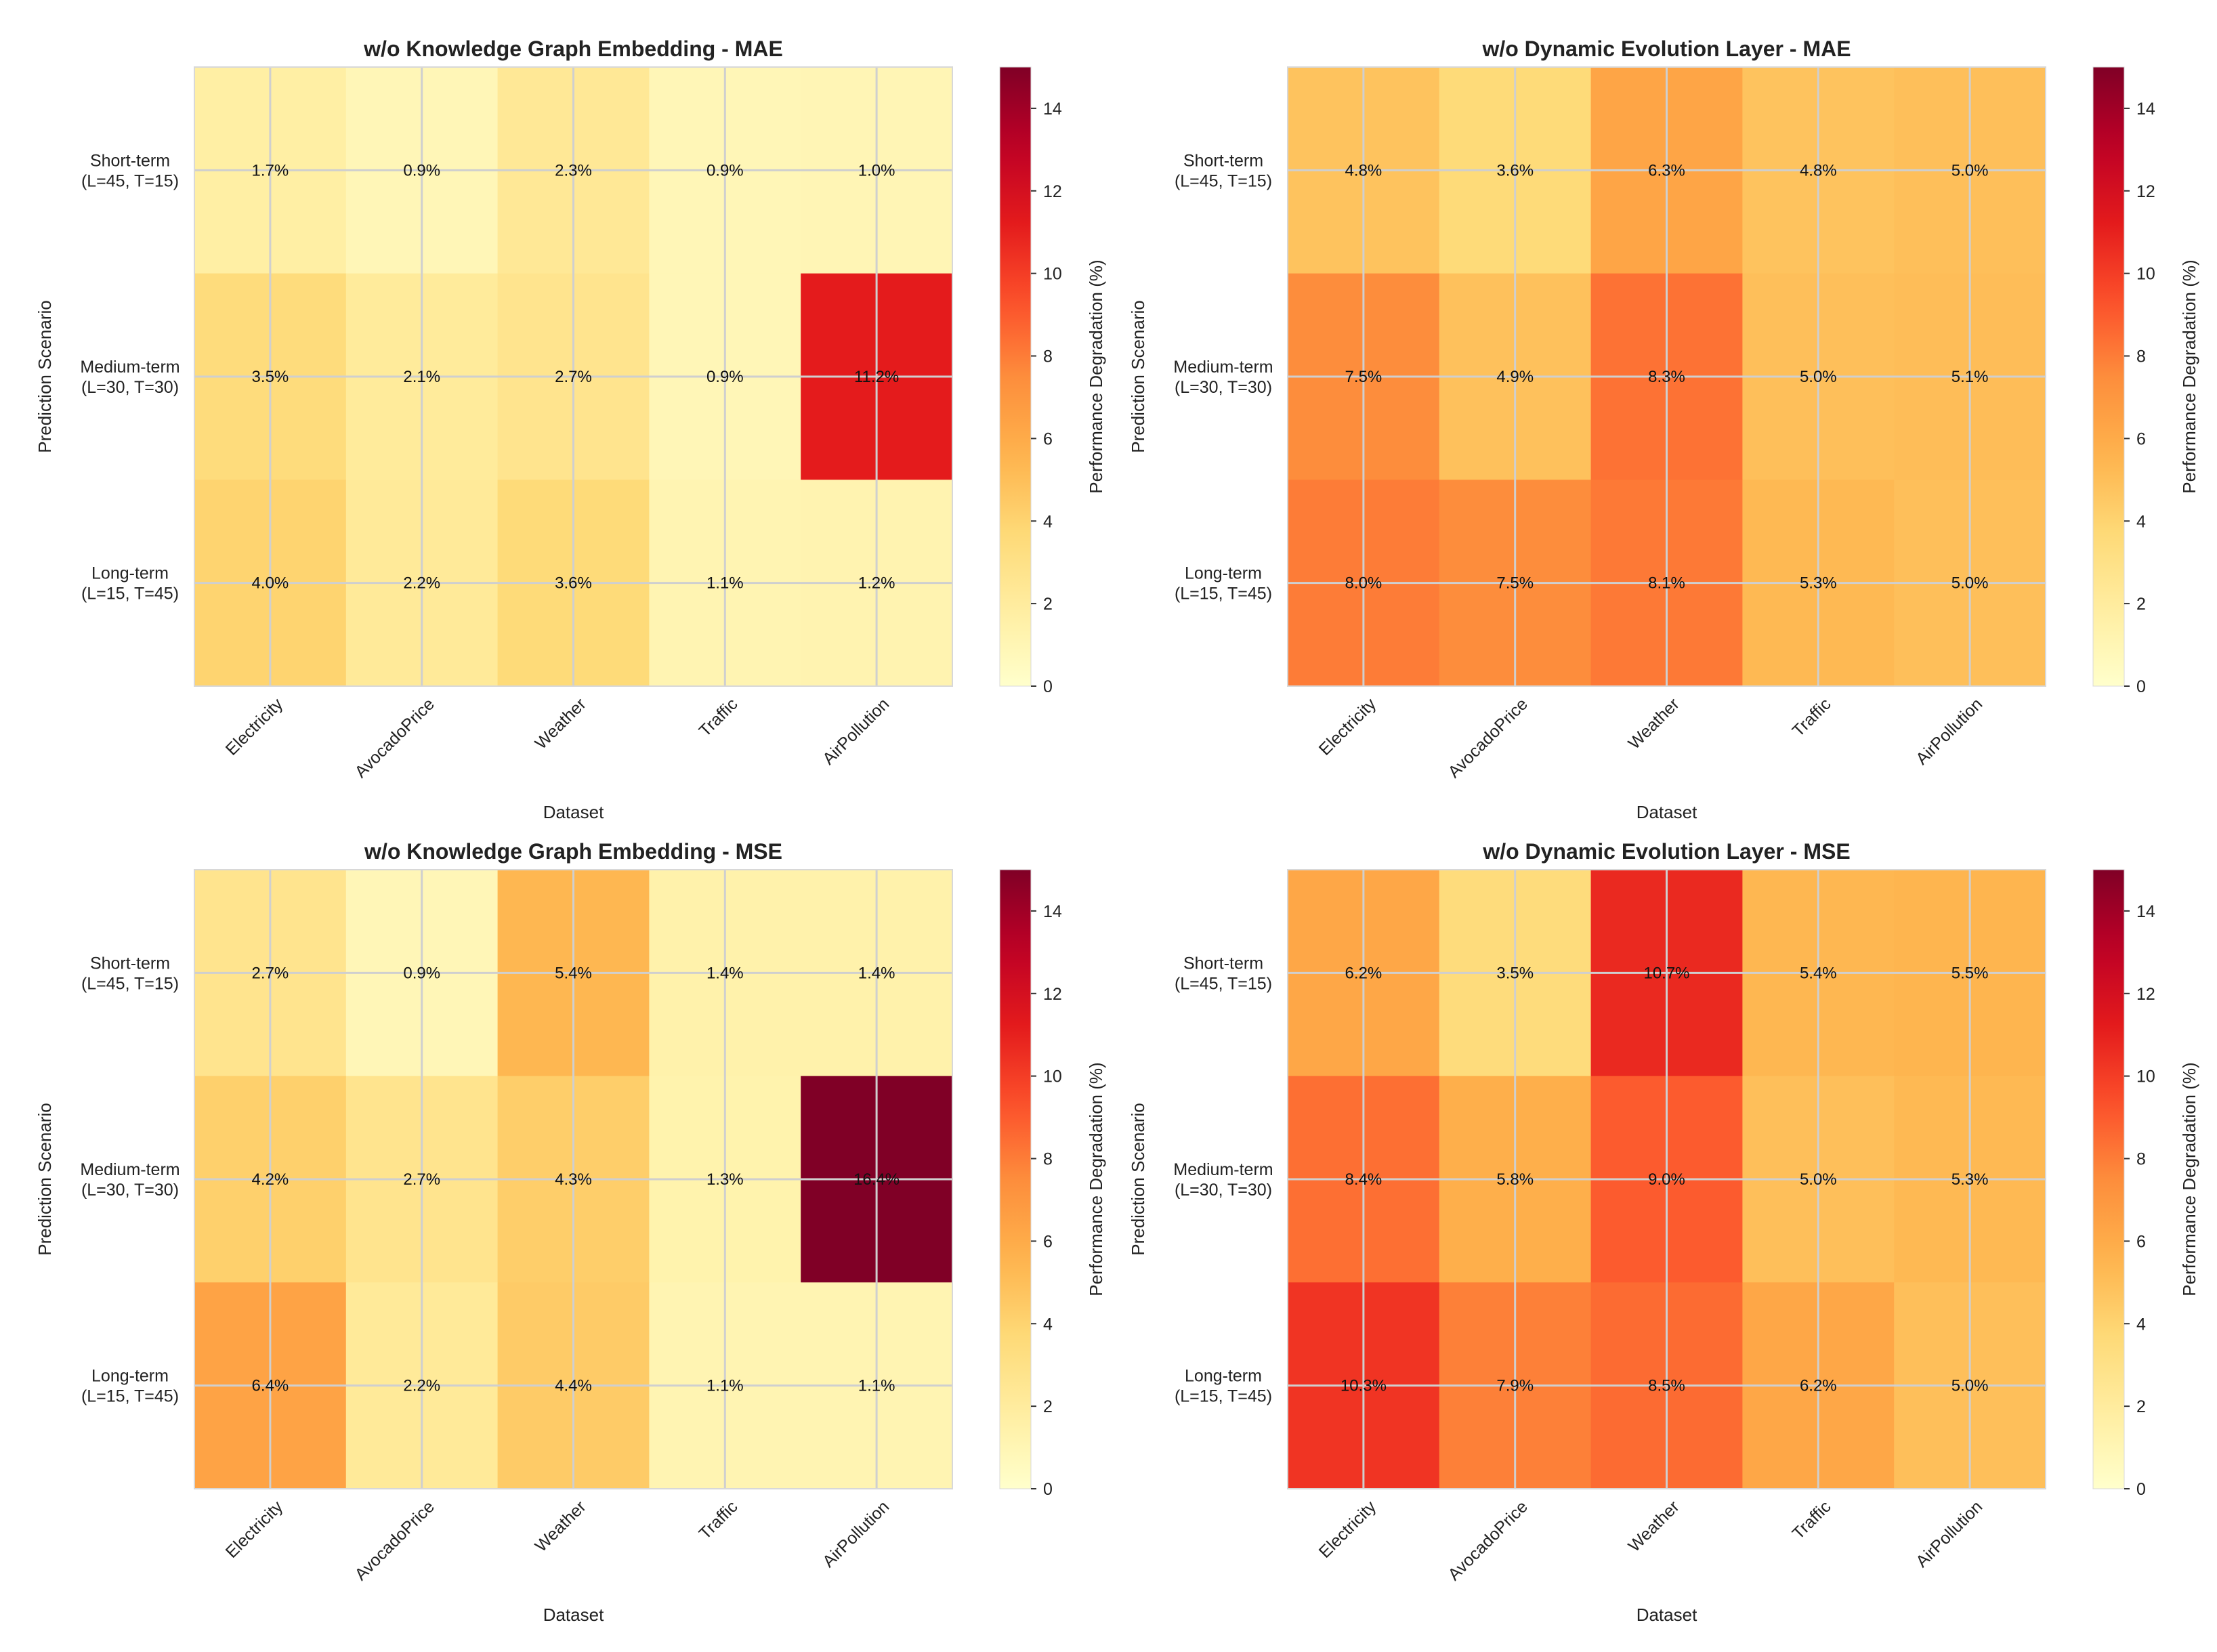 The height and width of the screenshot is (1652, 2217). What do you see at coordinates (1666, 170) in the screenshot?
I see `cell-label: 6.3%` at bounding box center [1666, 170].